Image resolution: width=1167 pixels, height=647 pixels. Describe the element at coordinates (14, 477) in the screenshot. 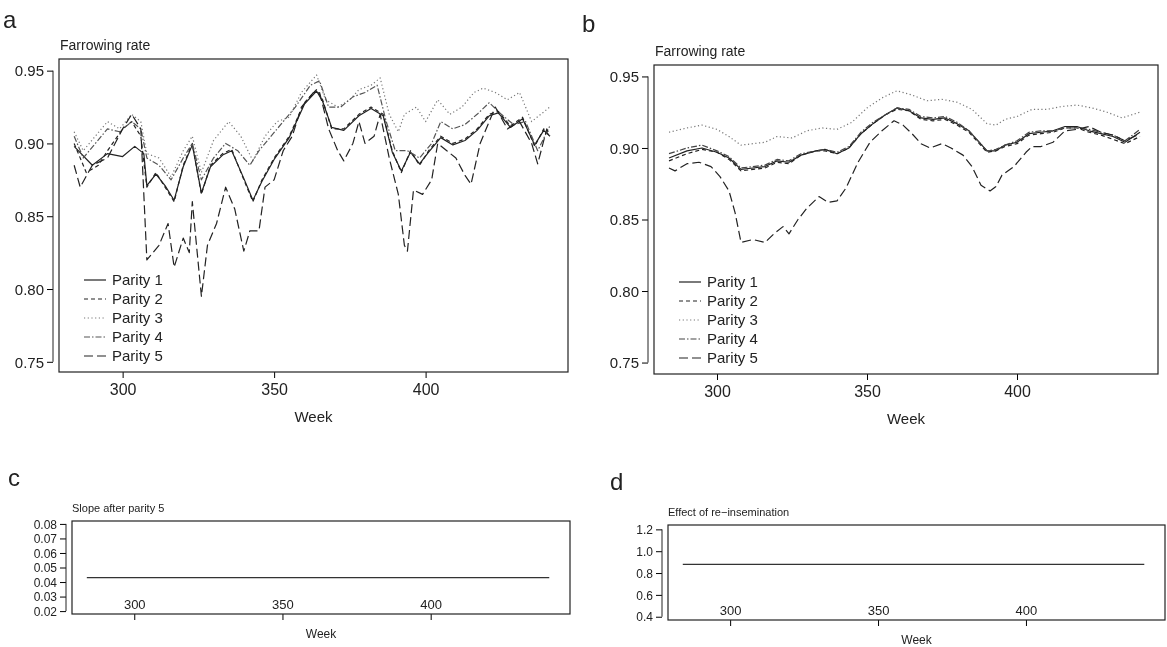

I see `chart-title: c` at that location.